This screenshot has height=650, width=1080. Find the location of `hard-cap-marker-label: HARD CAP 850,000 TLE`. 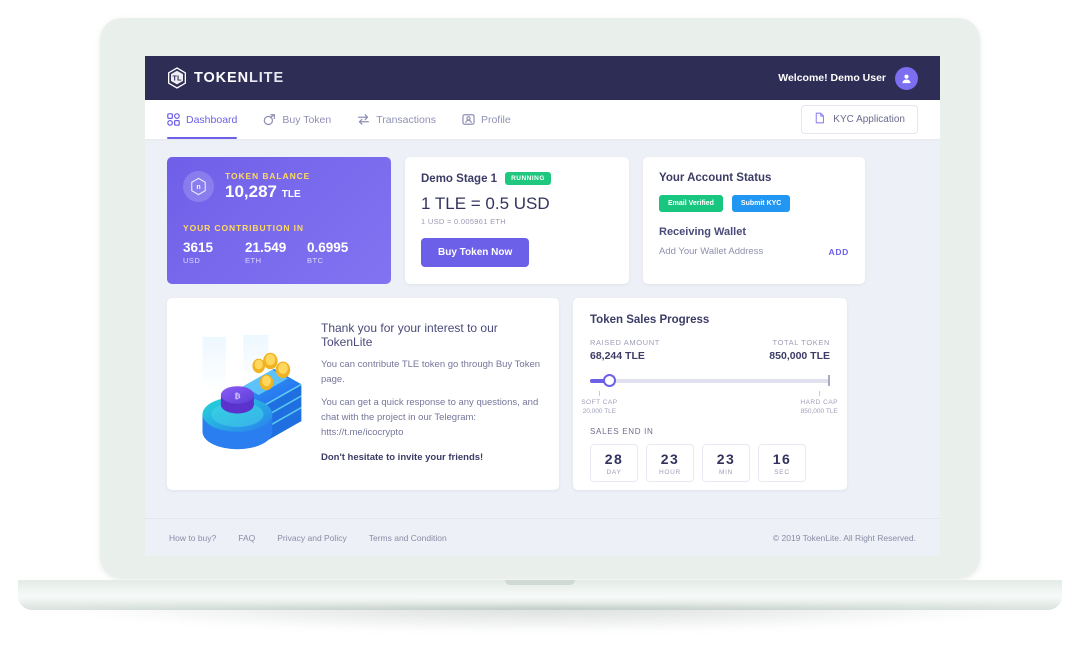

hard-cap-marker-label: HARD CAP 850,000 TLE is located at coordinates (819, 403).